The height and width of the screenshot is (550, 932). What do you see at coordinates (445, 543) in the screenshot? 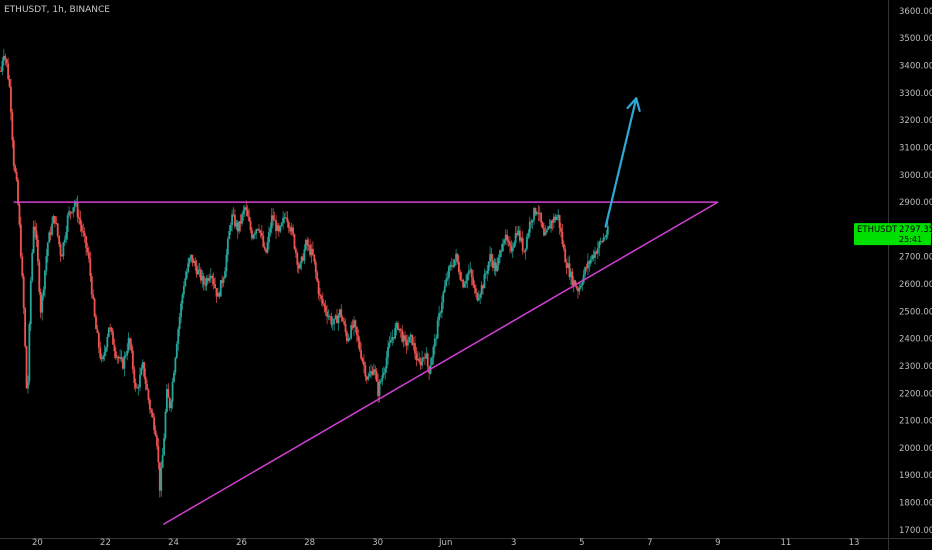
I see `time-axis: 20 22 24 26 28 30 Jun 3 5 7 9 11 13` at bounding box center [445, 543].